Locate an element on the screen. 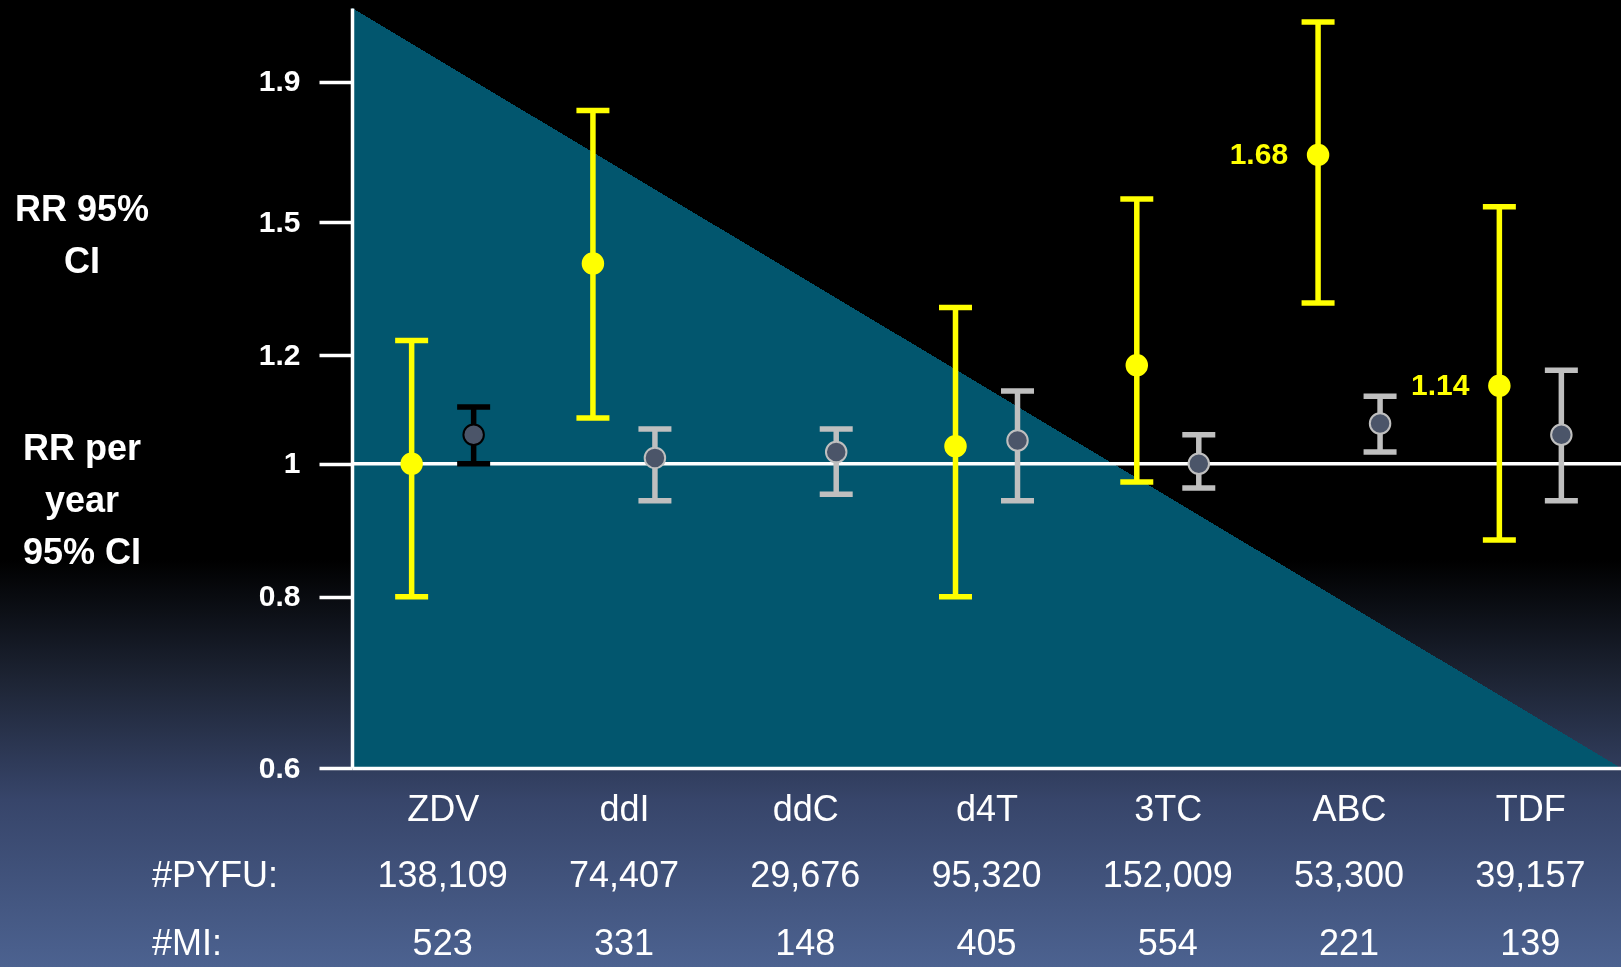 This screenshot has height=967, width=1621. text: 139 is located at coordinates (1530, 942).